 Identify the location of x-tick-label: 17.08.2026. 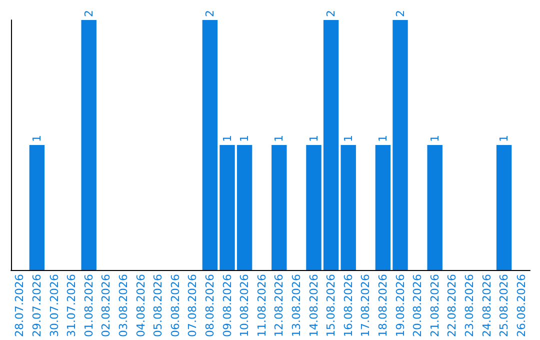
(365, 305).